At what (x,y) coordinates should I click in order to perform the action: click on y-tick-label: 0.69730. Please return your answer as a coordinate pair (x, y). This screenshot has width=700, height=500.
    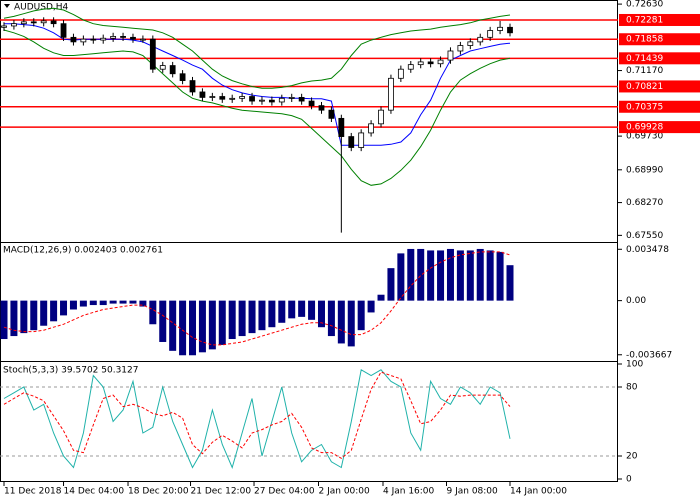
    Looking at the image, I should click on (644, 137).